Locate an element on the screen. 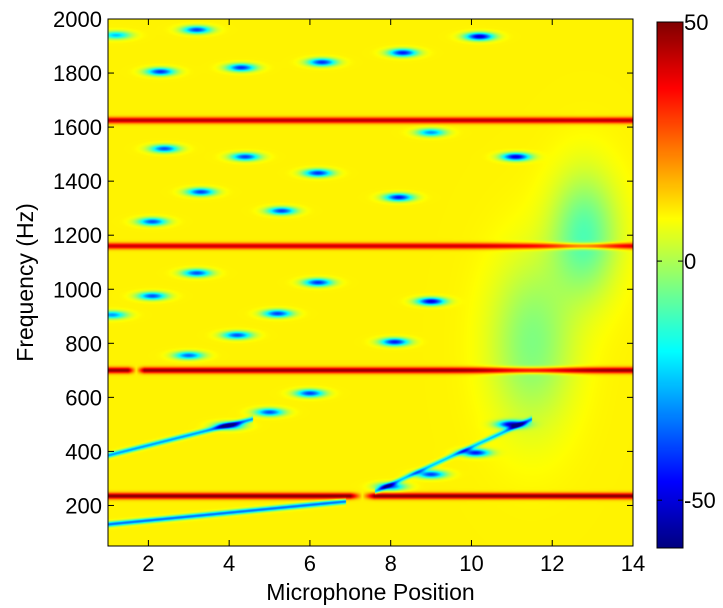 Image resolution: width=723 pixels, height=608 pixels. y-tick-label: 400 is located at coordinates (83, 451).